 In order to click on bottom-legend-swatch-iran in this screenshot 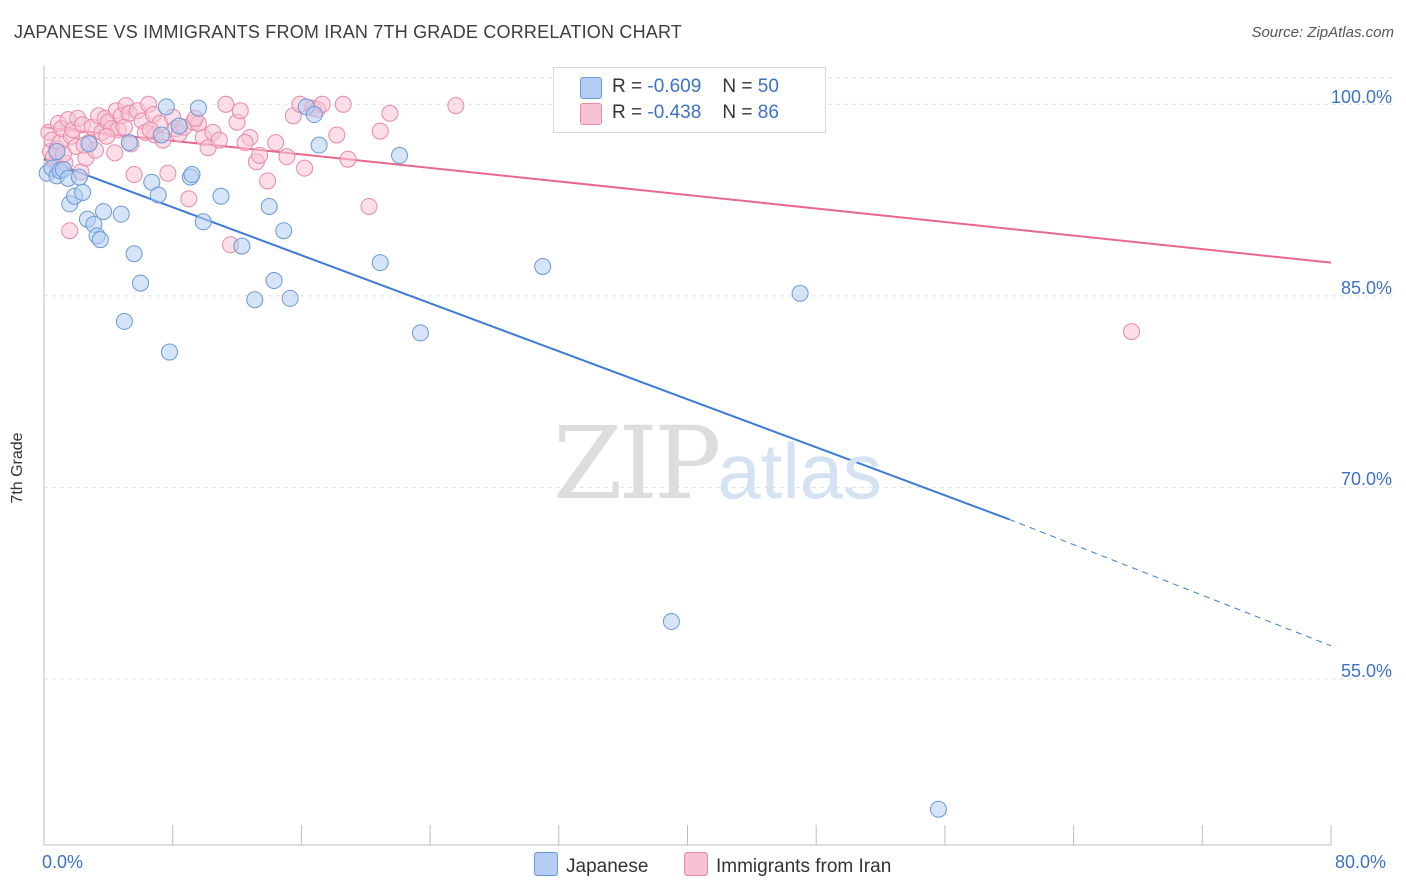, I will do `click(696, 864)`.